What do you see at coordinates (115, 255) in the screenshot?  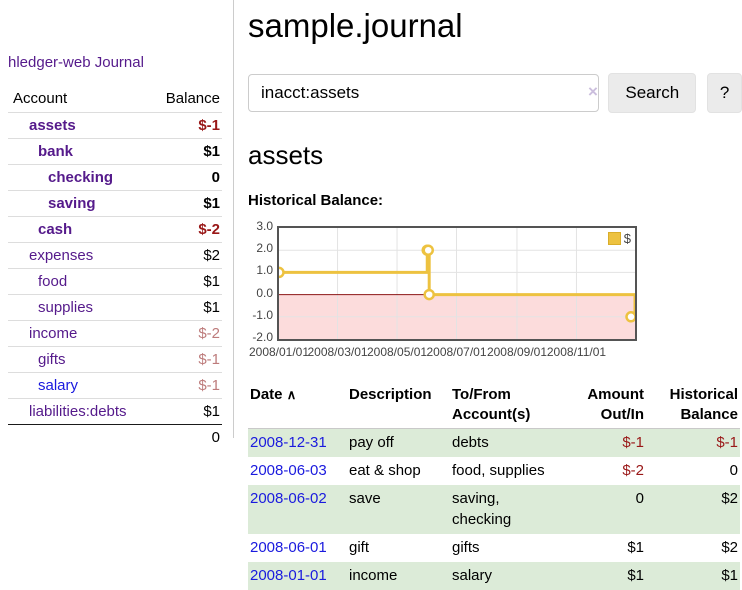 I see `account-row: expenses $2` at bounding box center [115, 255].